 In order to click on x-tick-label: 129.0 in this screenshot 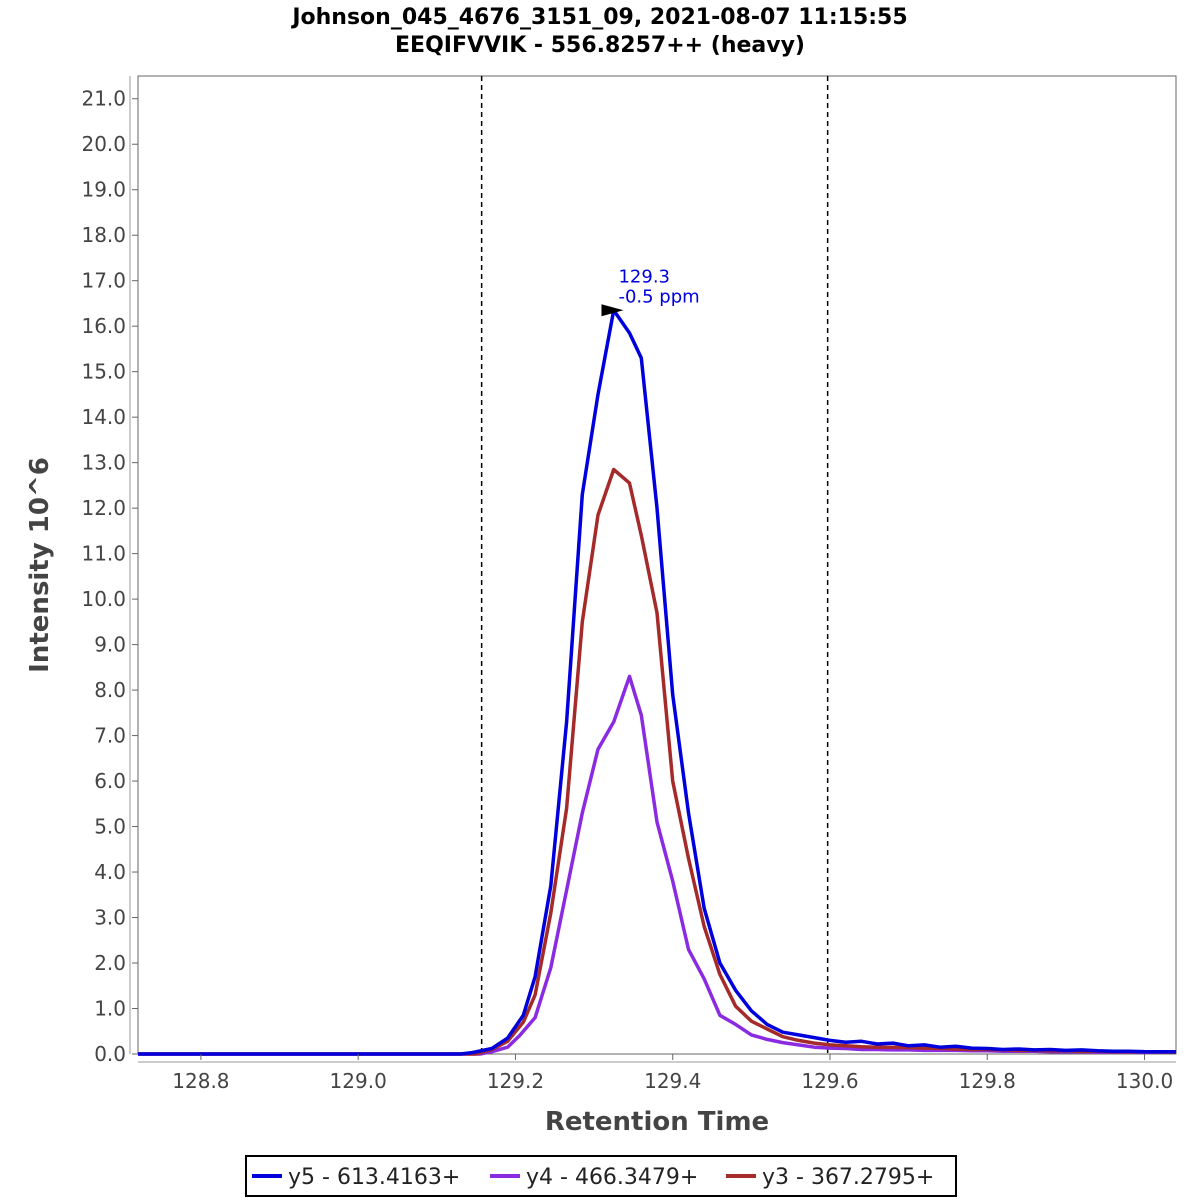, I will do `click(358, 1081)`.